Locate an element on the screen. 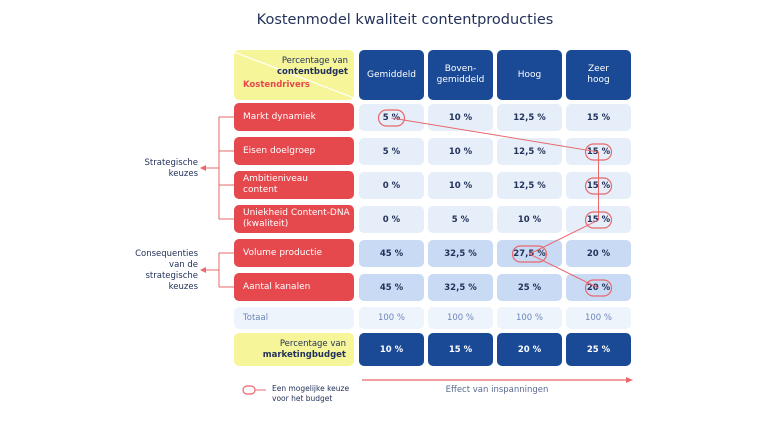 This screenshot has height=424, width=770. strategic-bracket-arrow-icon is located at coordinates (203, 168).